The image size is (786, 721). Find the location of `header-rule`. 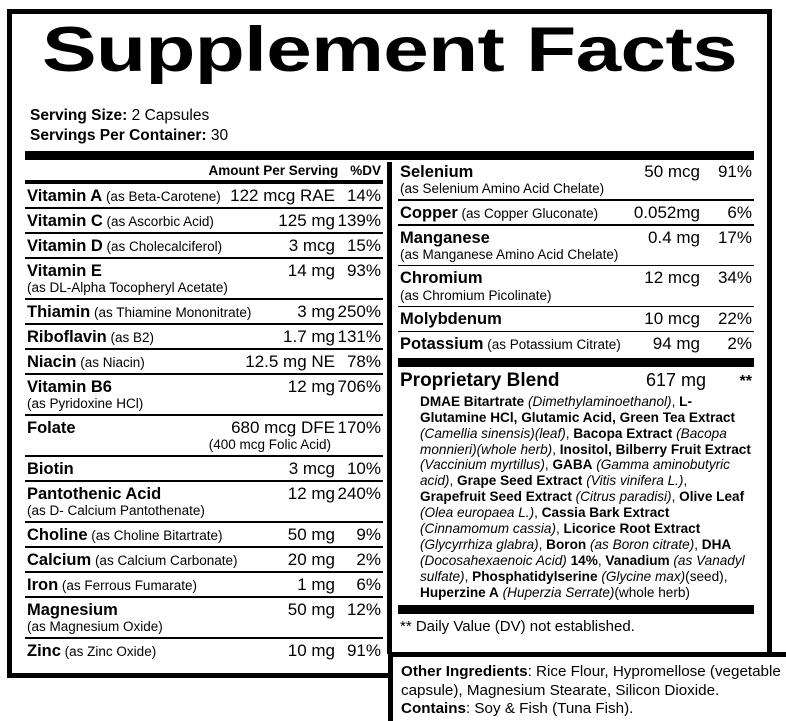

header-rule is located at coordinates (204, 181).